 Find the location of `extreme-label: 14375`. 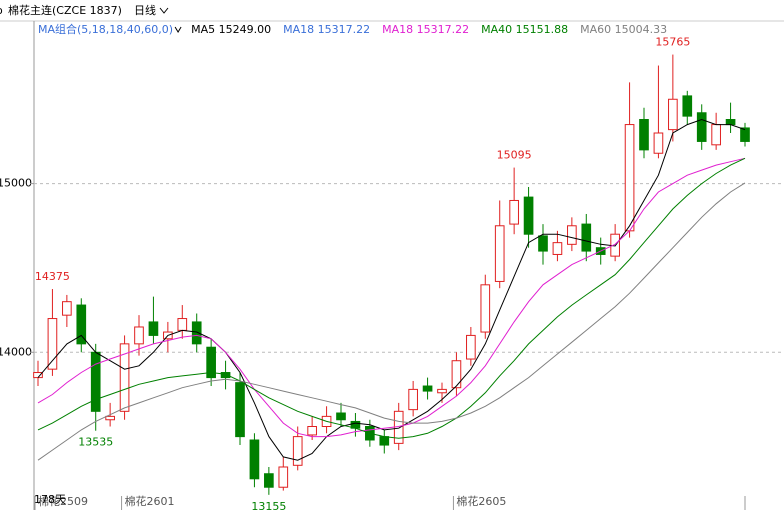

extreme-label: 14375 is located at coordinates (52, 276).